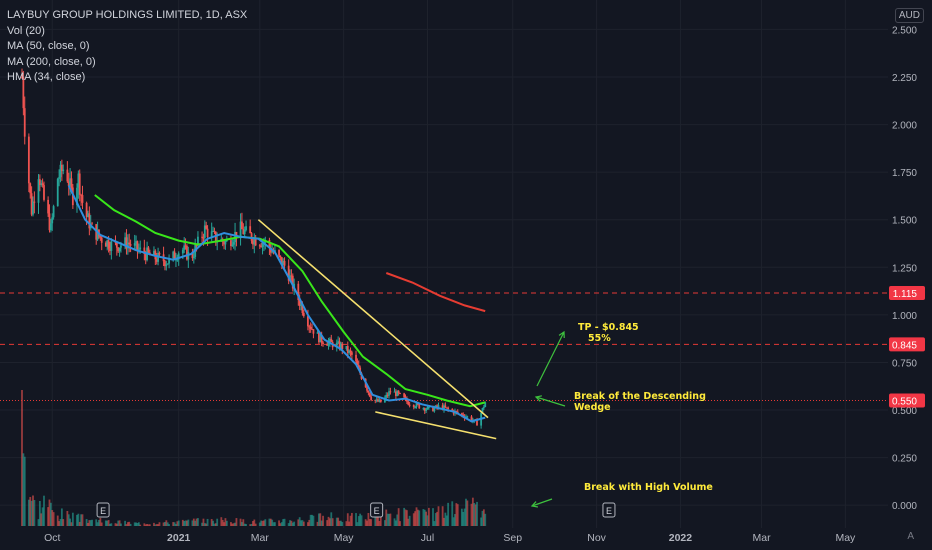 This screenshot has width=932, height=550. What do you see at coordinates (51, 61) in the screenshot?
I see `indicator-ma200: MA (200, close, 0)` at bounding box center [51, 61].